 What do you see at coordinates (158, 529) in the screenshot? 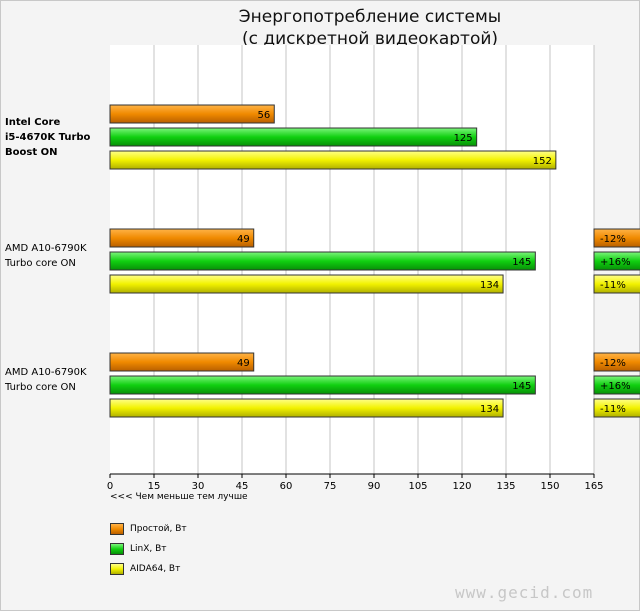
I see `legend-label: Простой, Вт` at bounding box center [158, 529].